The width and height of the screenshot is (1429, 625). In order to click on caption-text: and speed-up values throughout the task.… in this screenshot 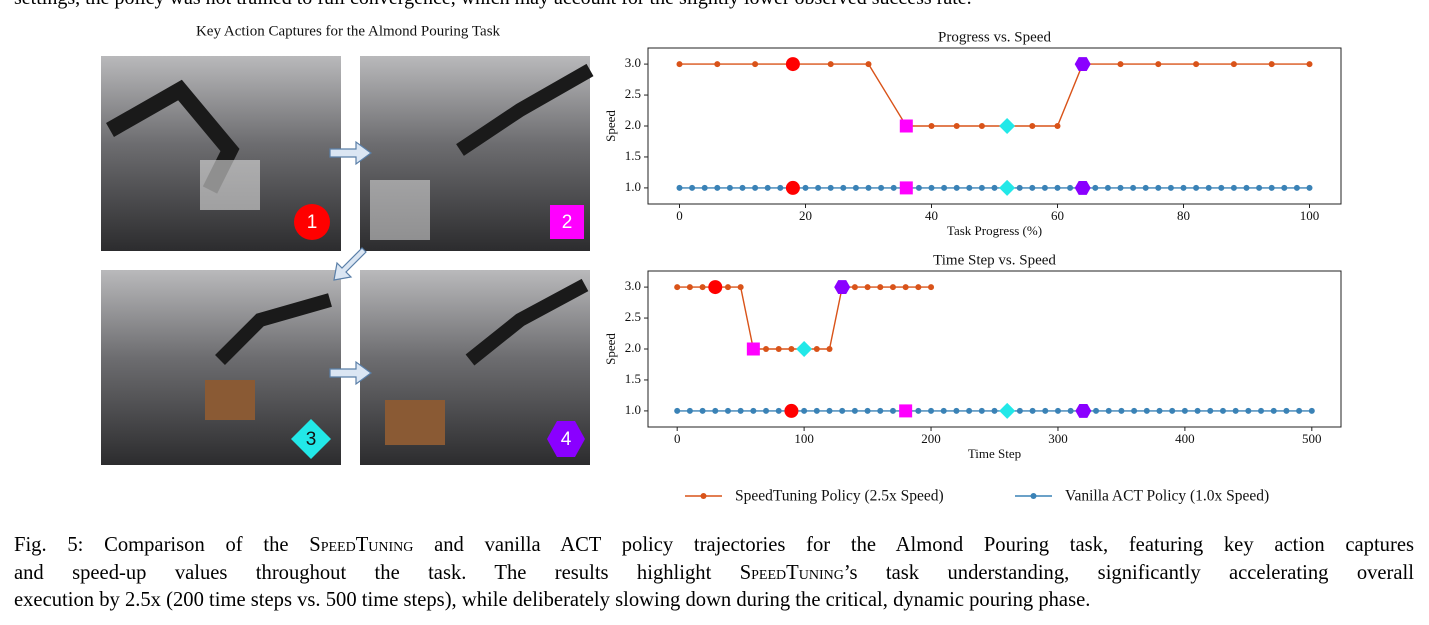, I will do `click(377, 573)`.